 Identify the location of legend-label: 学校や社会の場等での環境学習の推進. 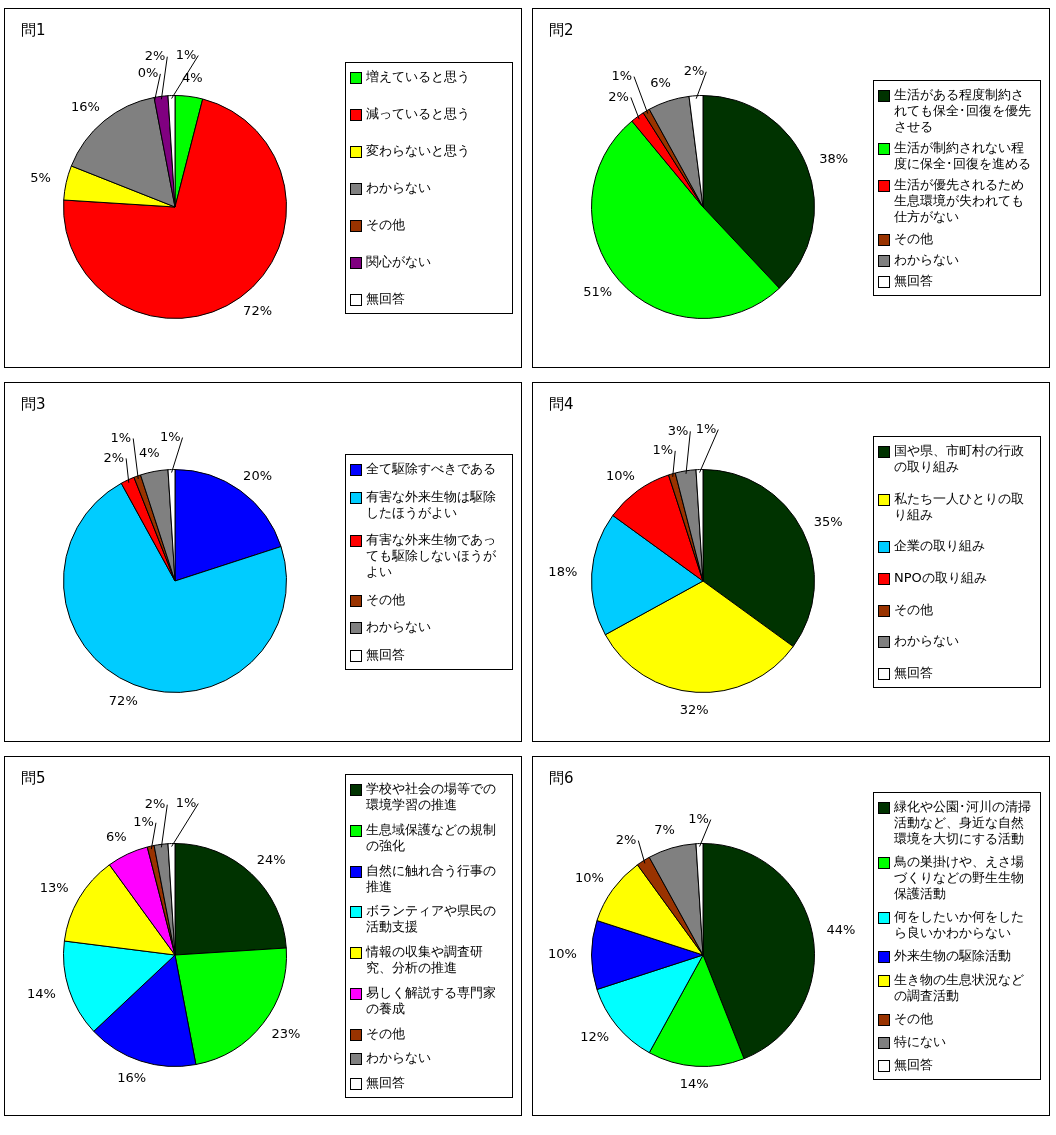
(431, 797).